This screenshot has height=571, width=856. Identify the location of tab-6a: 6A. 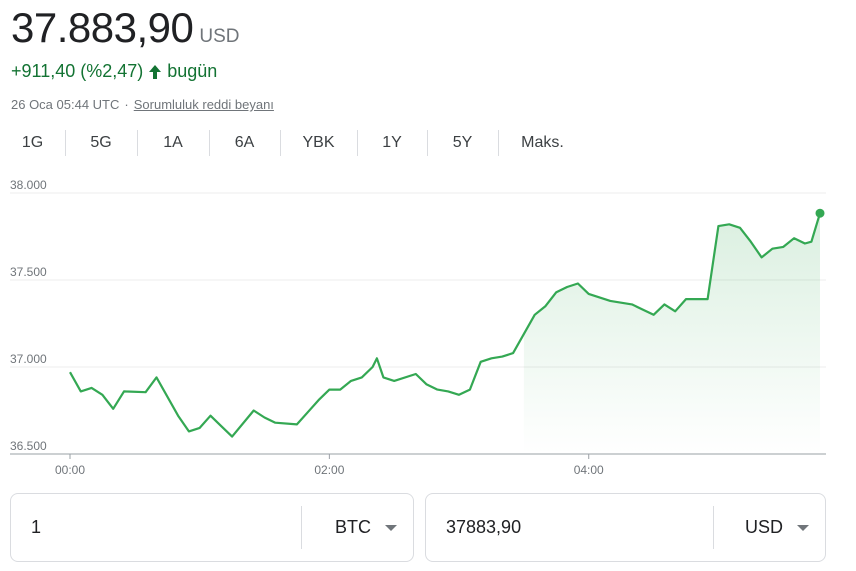
(244, 143).